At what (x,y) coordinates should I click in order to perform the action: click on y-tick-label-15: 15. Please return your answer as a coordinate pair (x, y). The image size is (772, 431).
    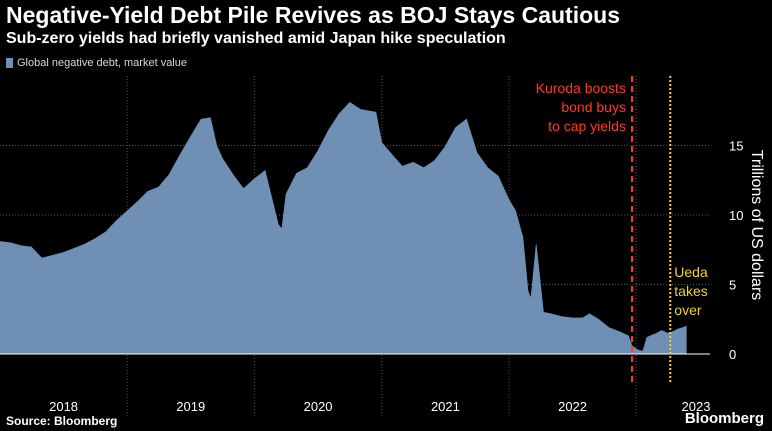
    Looking at the image, I should click on (736, 146).